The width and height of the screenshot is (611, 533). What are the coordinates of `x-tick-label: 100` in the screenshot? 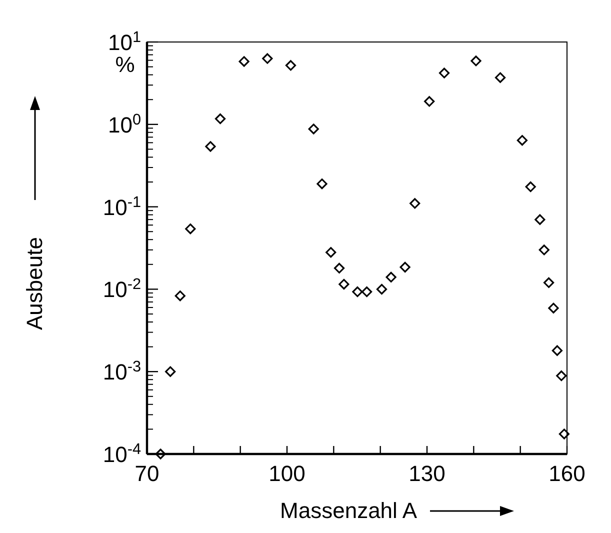 It's located at (287, 473).